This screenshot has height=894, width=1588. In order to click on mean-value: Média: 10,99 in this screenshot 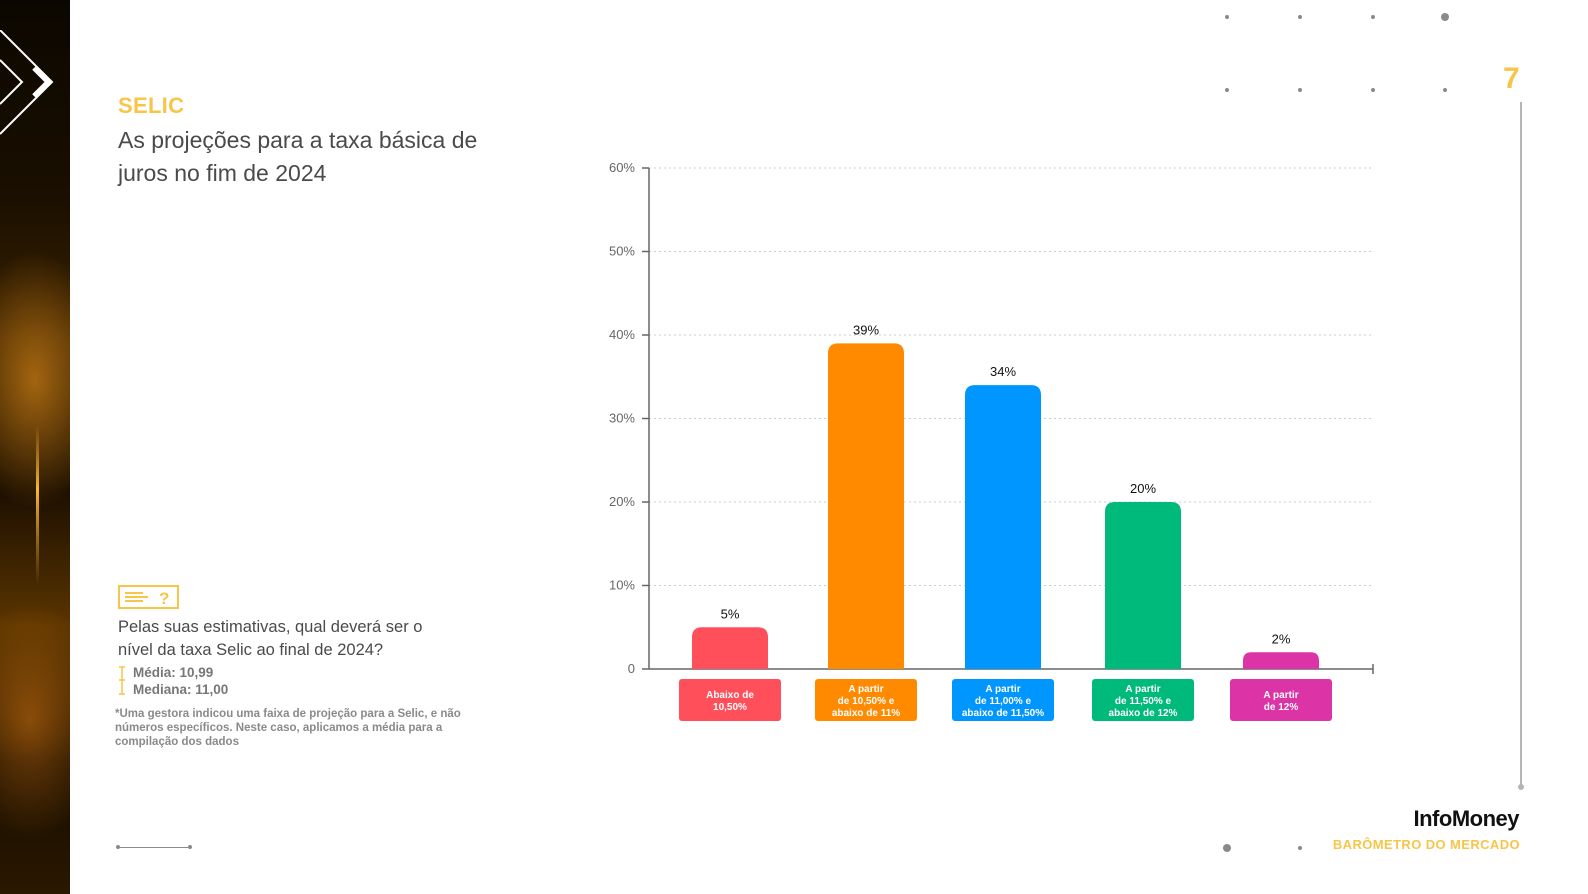, I will do `click(173, 672)`.